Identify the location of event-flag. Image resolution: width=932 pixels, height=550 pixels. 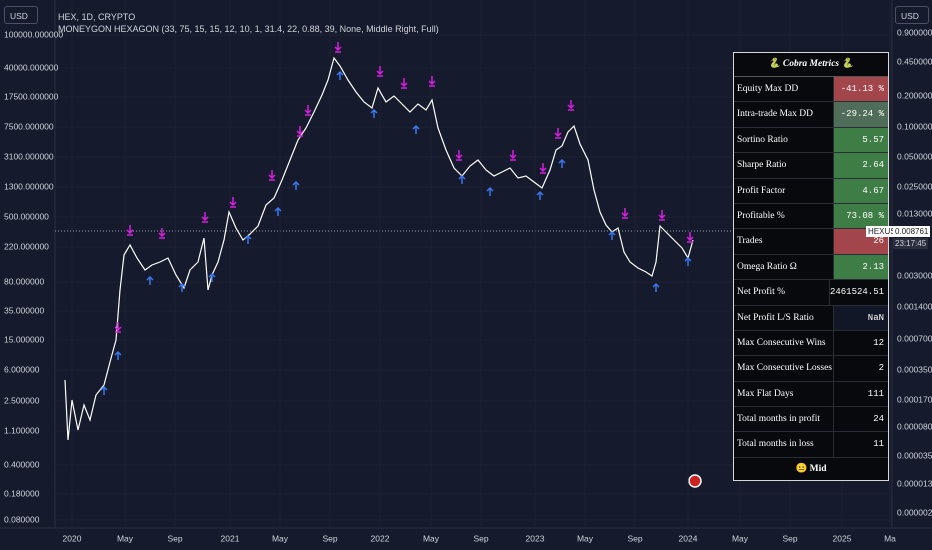
(695, 481).